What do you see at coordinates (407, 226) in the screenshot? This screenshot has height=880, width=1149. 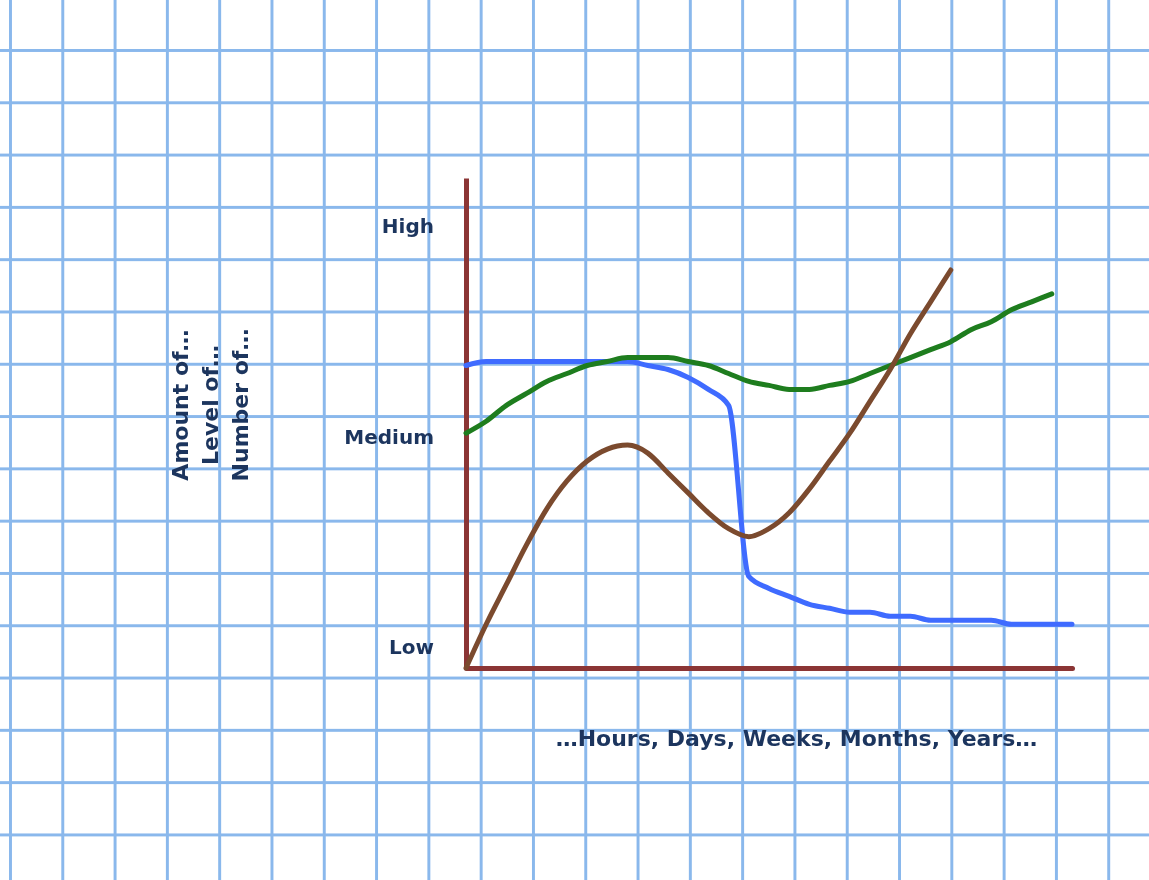 I see `text: High` at bounding box center [407, 226].